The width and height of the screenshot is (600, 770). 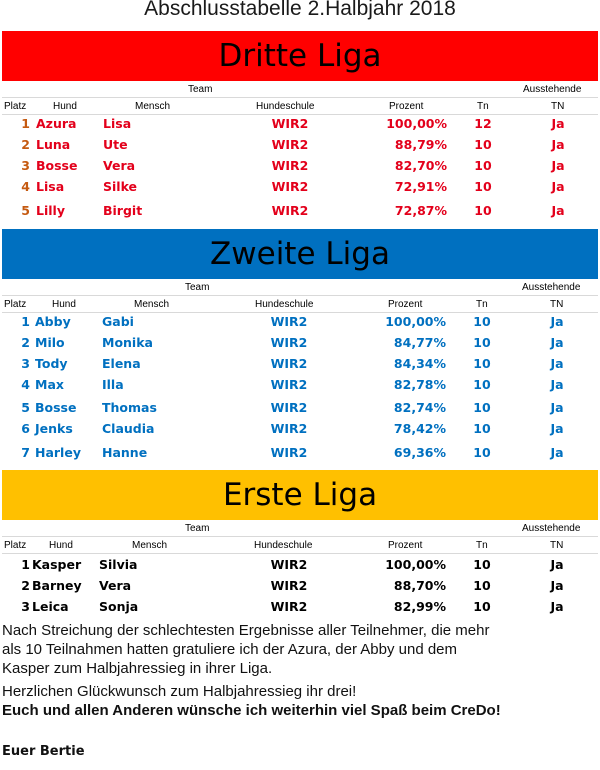 What do you see at coordinates (419, 585) in the screenshot?
I see `cell-prozent: 88,70%` at bounding box center [419, 585].